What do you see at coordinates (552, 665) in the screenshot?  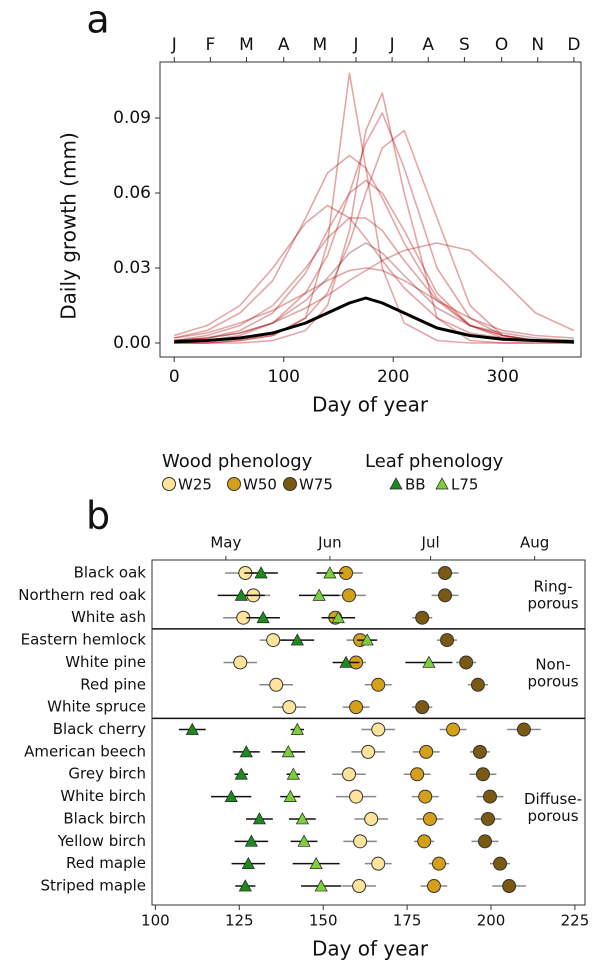 I see `group-label: Non-` at bounding box center [552, 665].